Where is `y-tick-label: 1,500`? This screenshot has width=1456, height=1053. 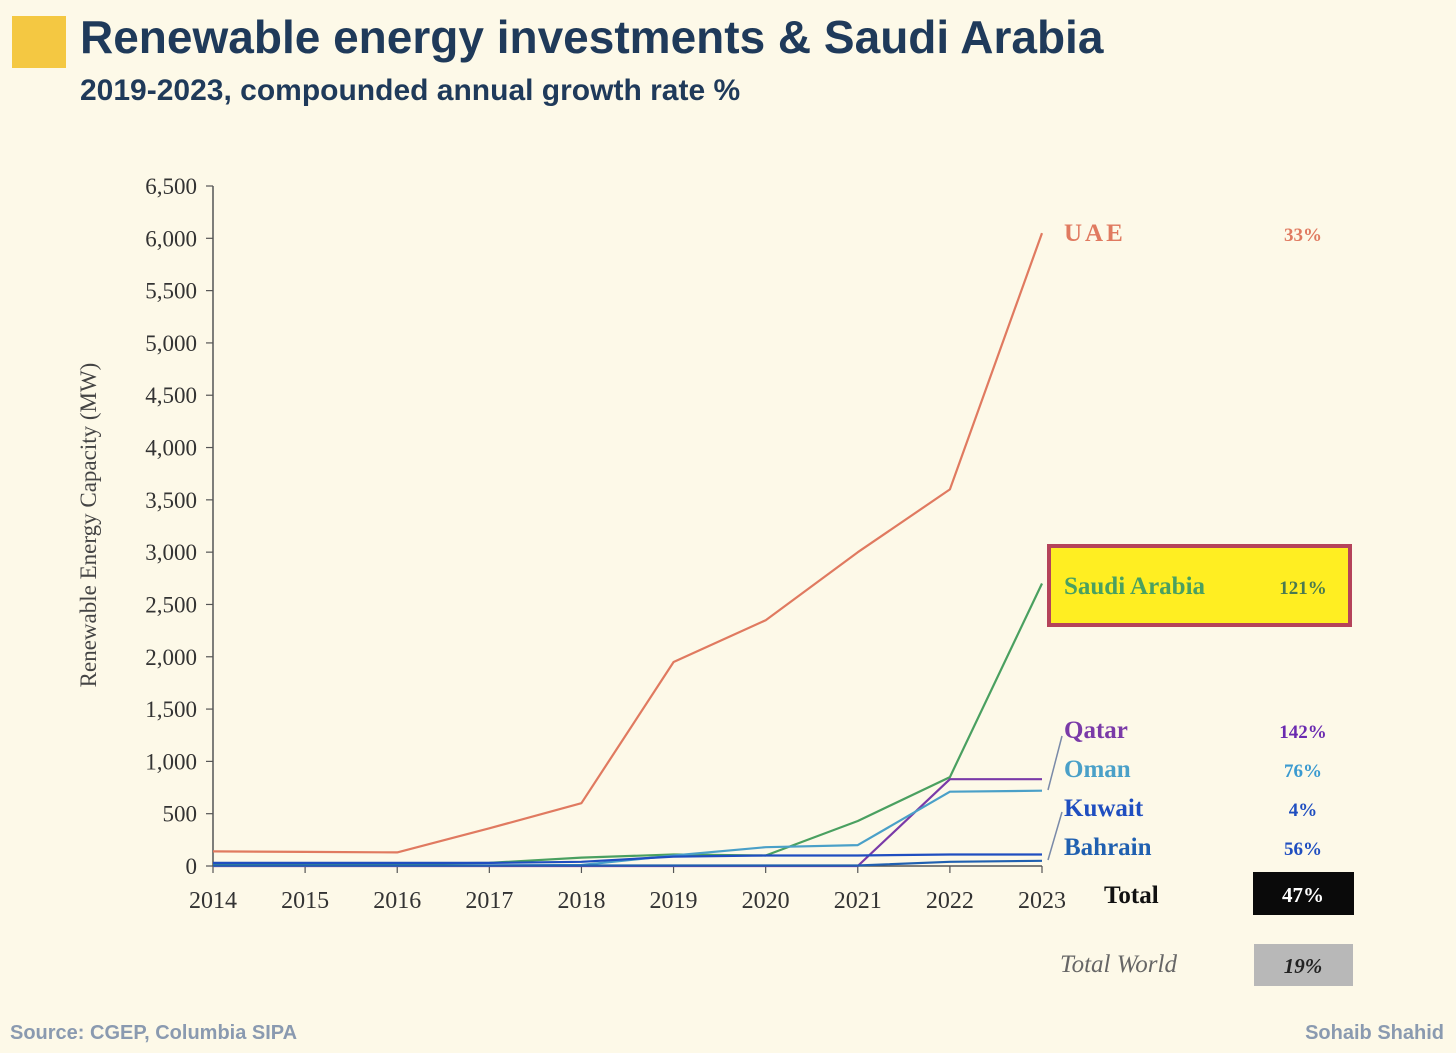
y-tick-label: 1,500 is located at coordinates (171, 709).